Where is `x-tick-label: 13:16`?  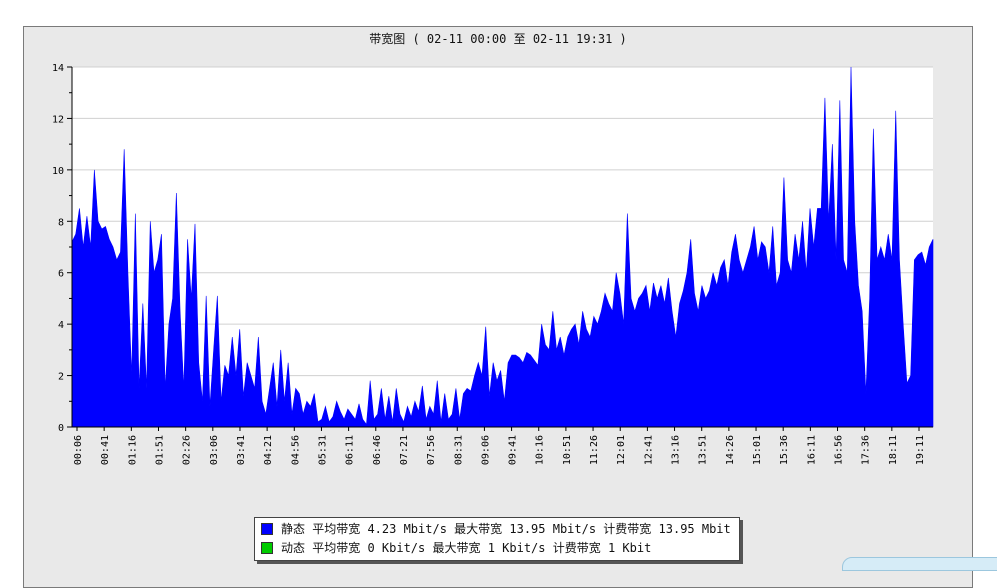
x-tick-label: 13:16 is located at coordinates (676, 450).